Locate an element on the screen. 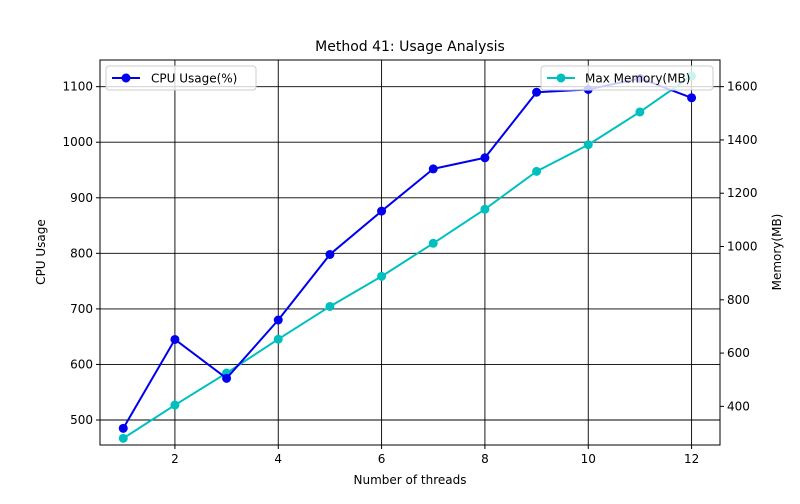  y-axis-label: CPU Usage is located at coordinates (41, 252).